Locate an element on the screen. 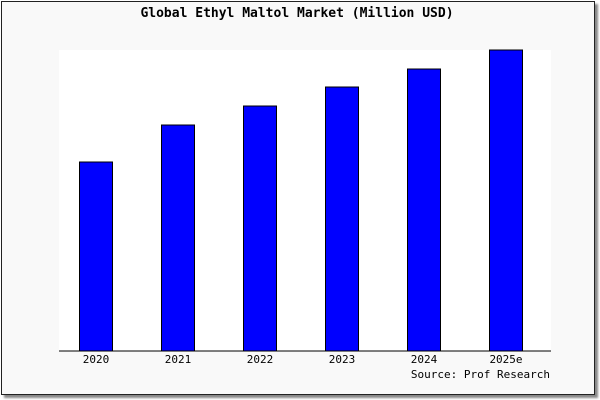 The image size is (600, 400). x-tick-label: 2025e is located at coordinates (505, 359).